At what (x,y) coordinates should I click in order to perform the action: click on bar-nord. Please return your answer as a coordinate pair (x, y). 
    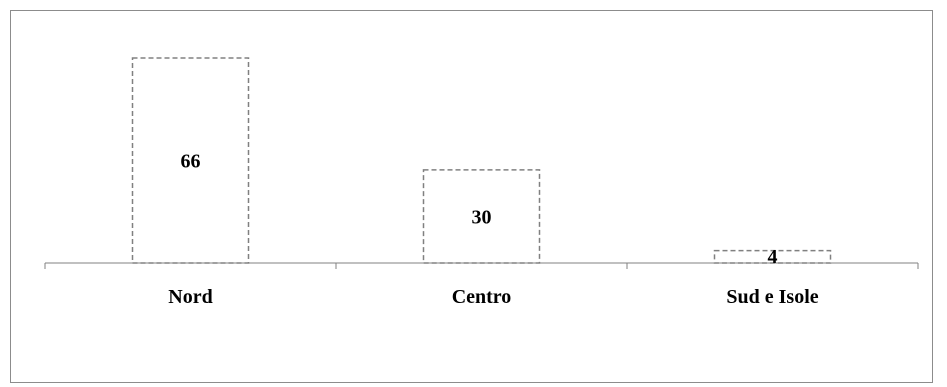
    Looking at the image, I should click on (190, 160).